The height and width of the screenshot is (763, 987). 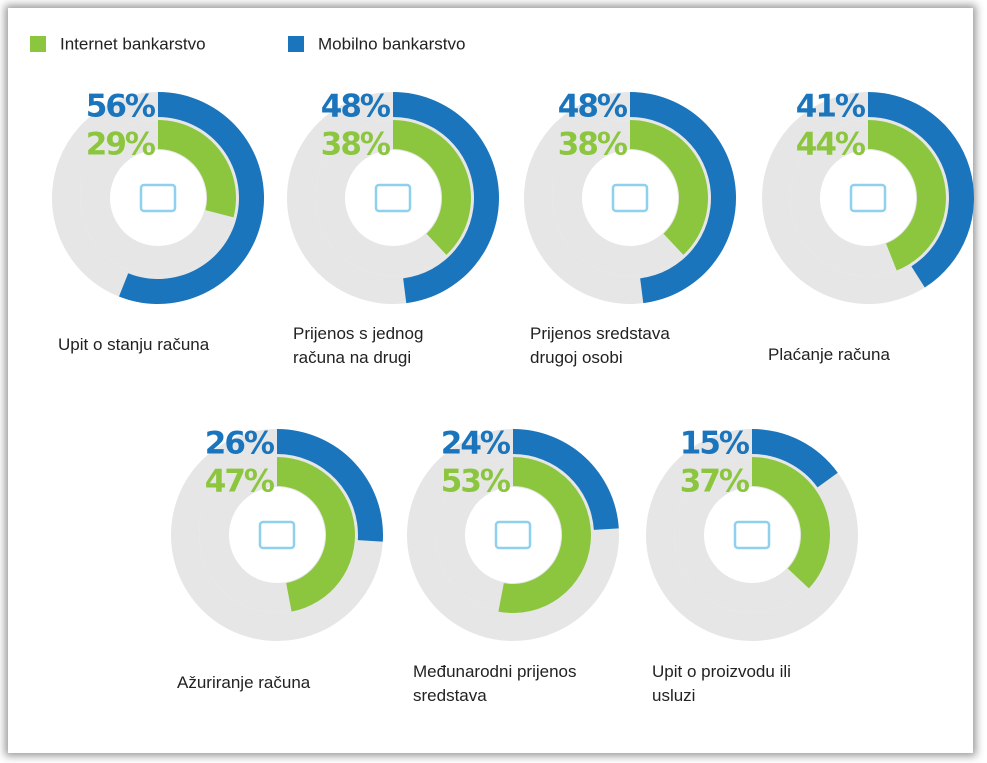 I want to click on legend-label: Mobilno bankarstvo, so click(x=391, y=43).